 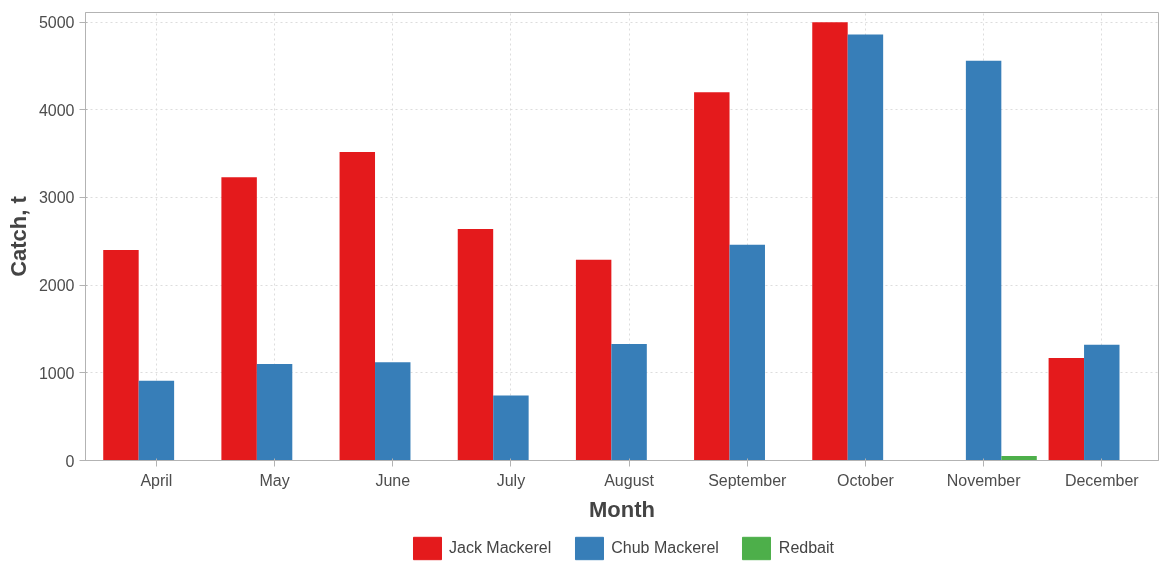 I want to click on y-tick-label: 0, so click(x=70, y=461).